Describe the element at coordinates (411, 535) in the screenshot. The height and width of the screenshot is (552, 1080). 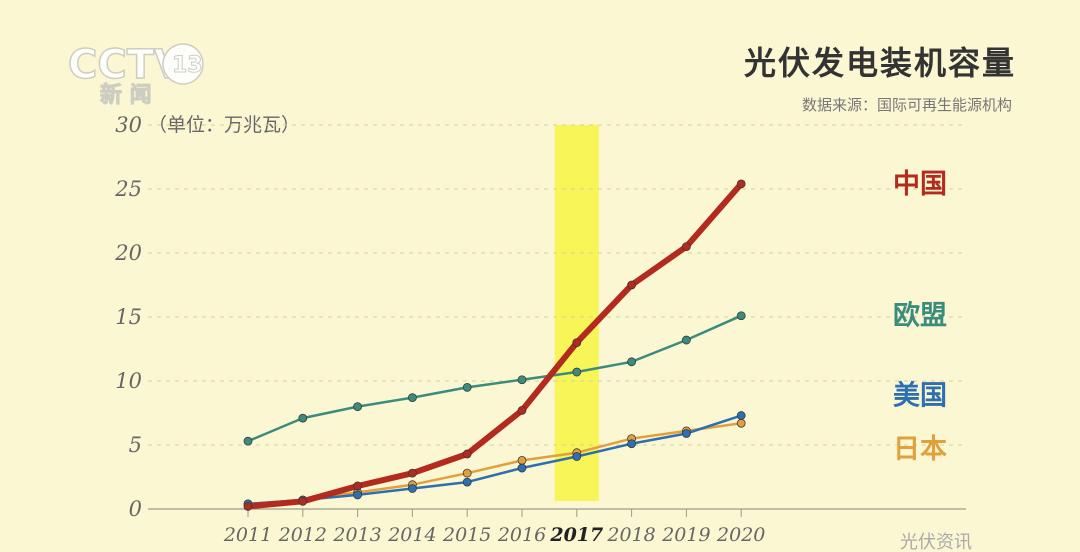
I see `x-tick-label: 2014` at that location.